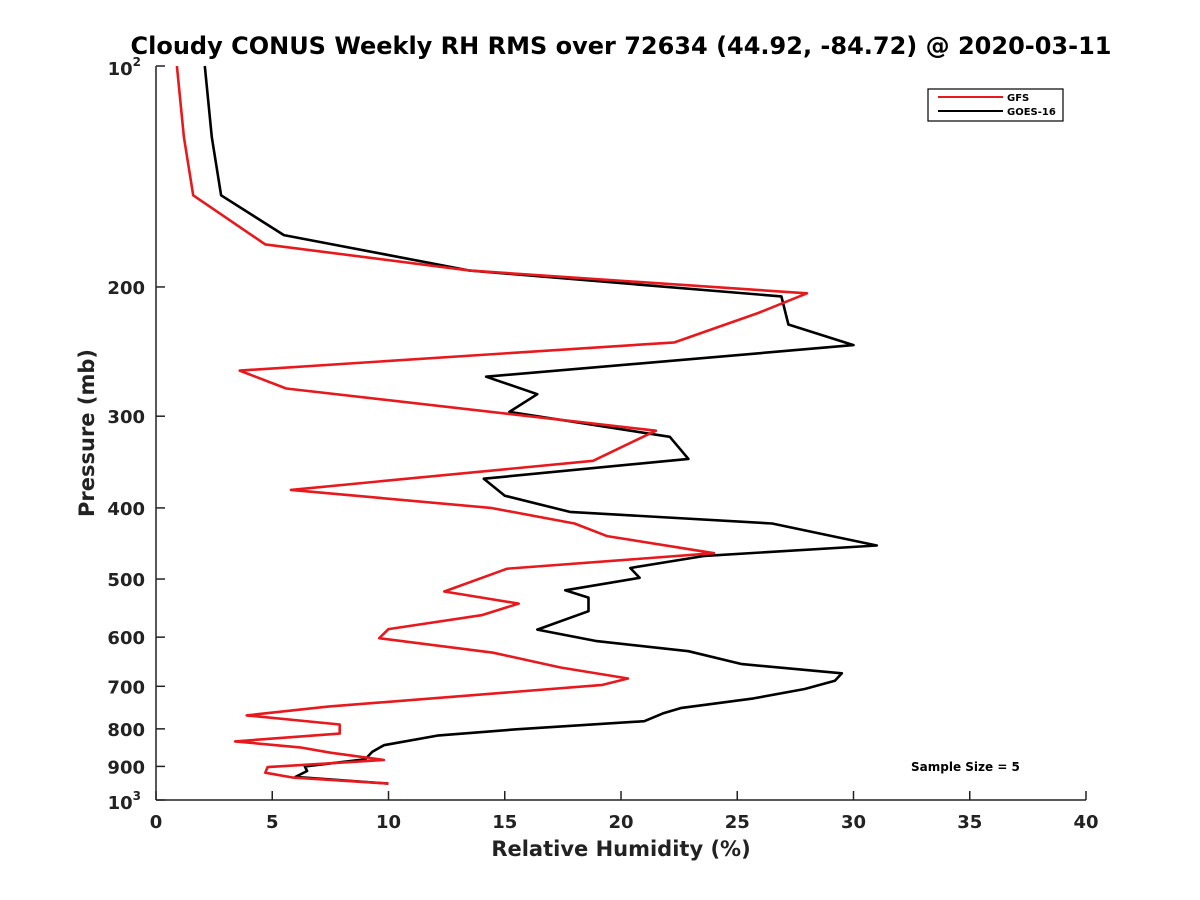  What do you see at coordinates (969, 822) in the screenshot?
I see `x-tick-label: 35` at bounding box center [969, 822].